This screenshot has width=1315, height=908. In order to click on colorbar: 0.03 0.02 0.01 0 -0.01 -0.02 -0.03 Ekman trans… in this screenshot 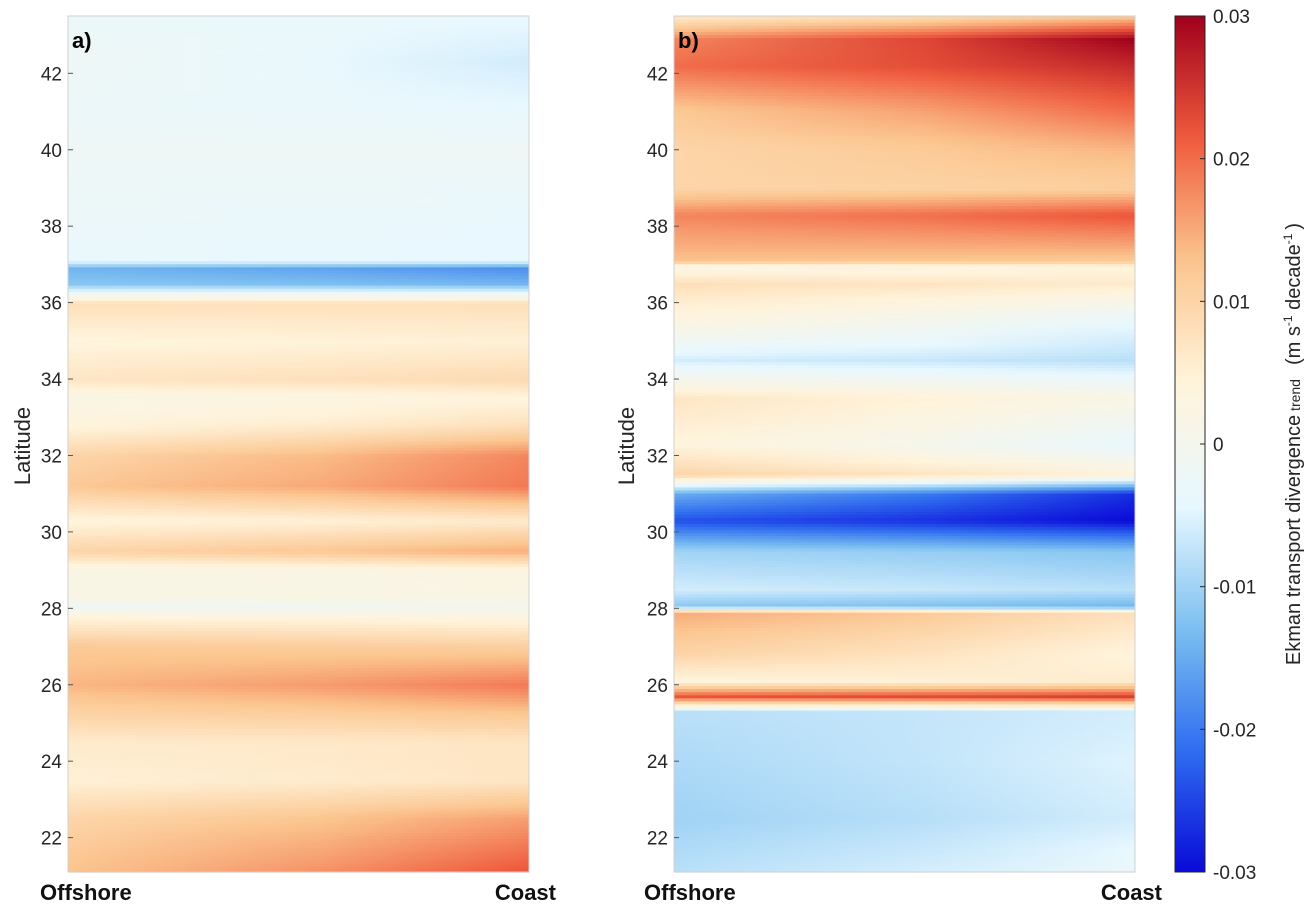, I will do `click(1239, 445)`.